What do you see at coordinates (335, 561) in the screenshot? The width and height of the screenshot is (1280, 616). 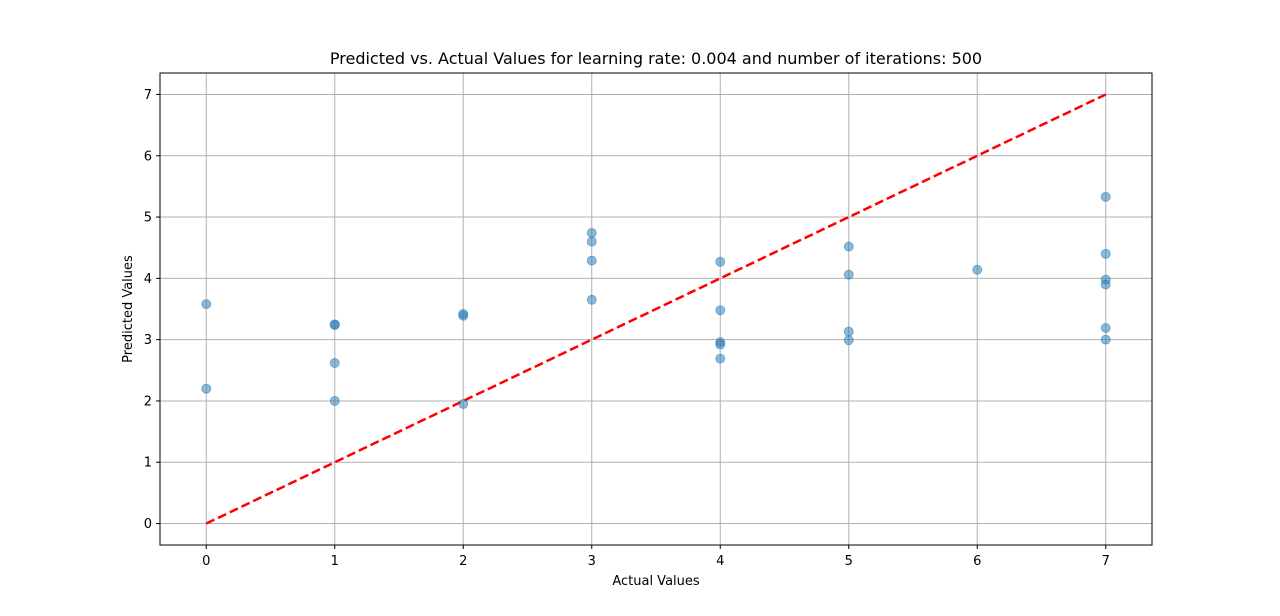 I see `x-tick-label: 1` at bounding box center [335, 561].